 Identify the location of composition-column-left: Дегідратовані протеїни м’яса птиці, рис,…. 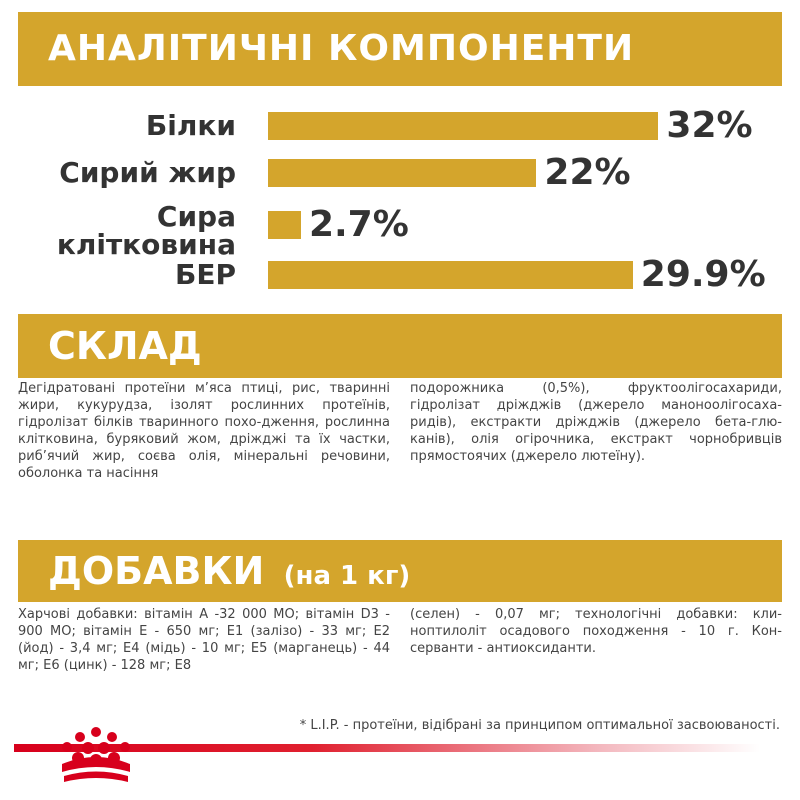
(204, 431).